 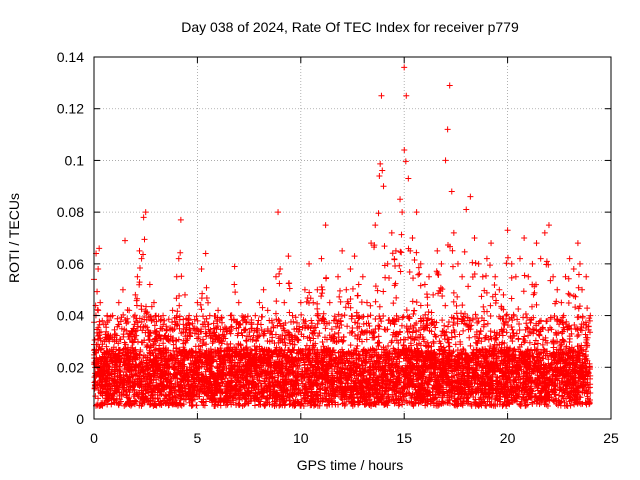 I want to click on x-tick-label: 25, so click(x=611, y=438).